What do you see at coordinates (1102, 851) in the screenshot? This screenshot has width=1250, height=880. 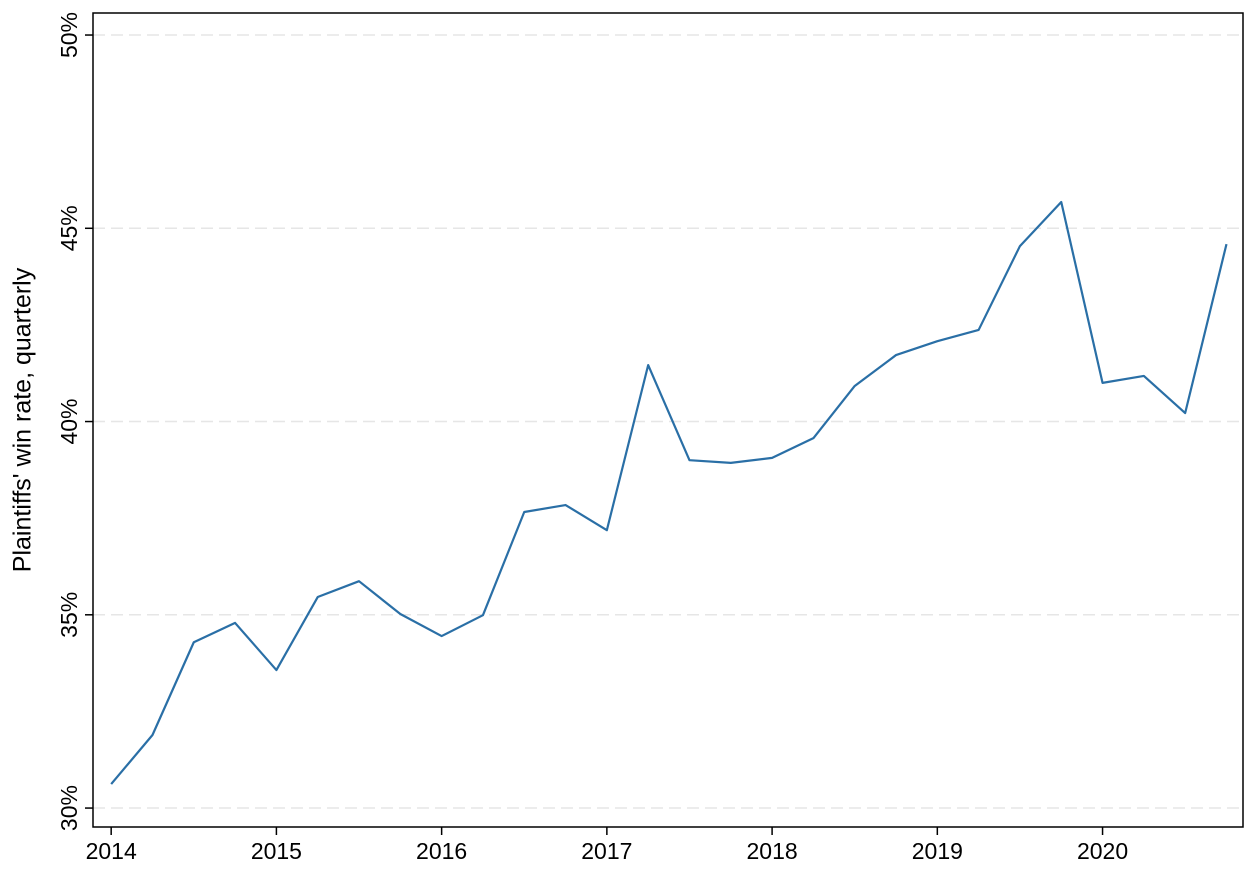 I see `x-tick-label: 2020` at bounding box center [1102, 851].